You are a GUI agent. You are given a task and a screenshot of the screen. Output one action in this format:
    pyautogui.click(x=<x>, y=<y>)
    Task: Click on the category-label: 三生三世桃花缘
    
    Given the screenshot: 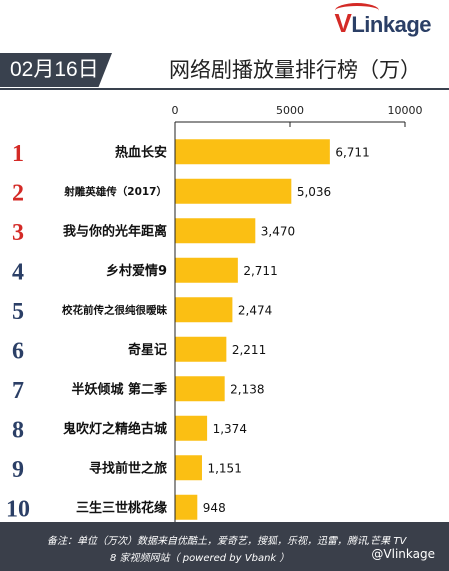 What is the action you would take?
    pyautogui.click(x=121, y=508)
    